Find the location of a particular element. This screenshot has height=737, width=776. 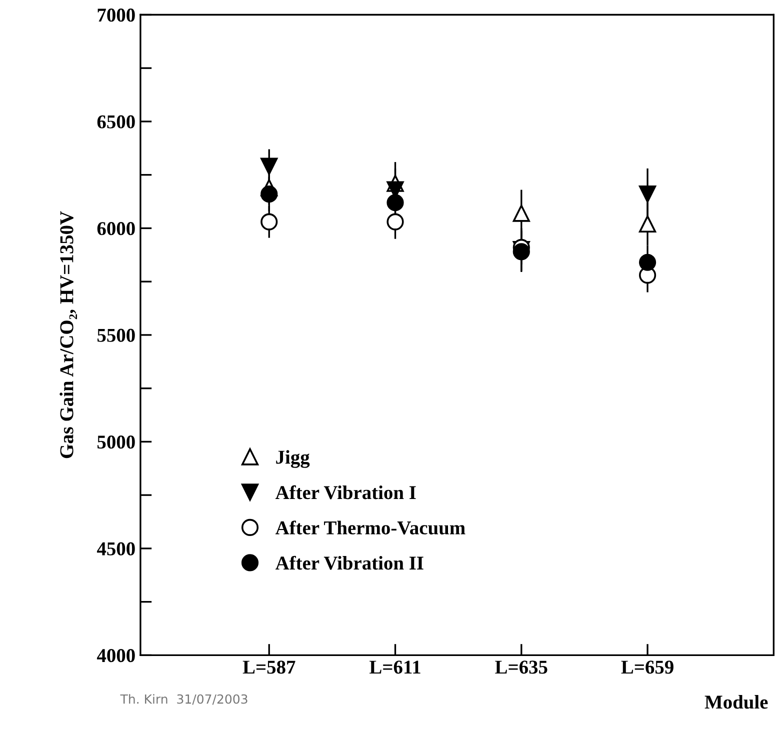

y-tick-label: 5000 is located at coordinates (116, 442).